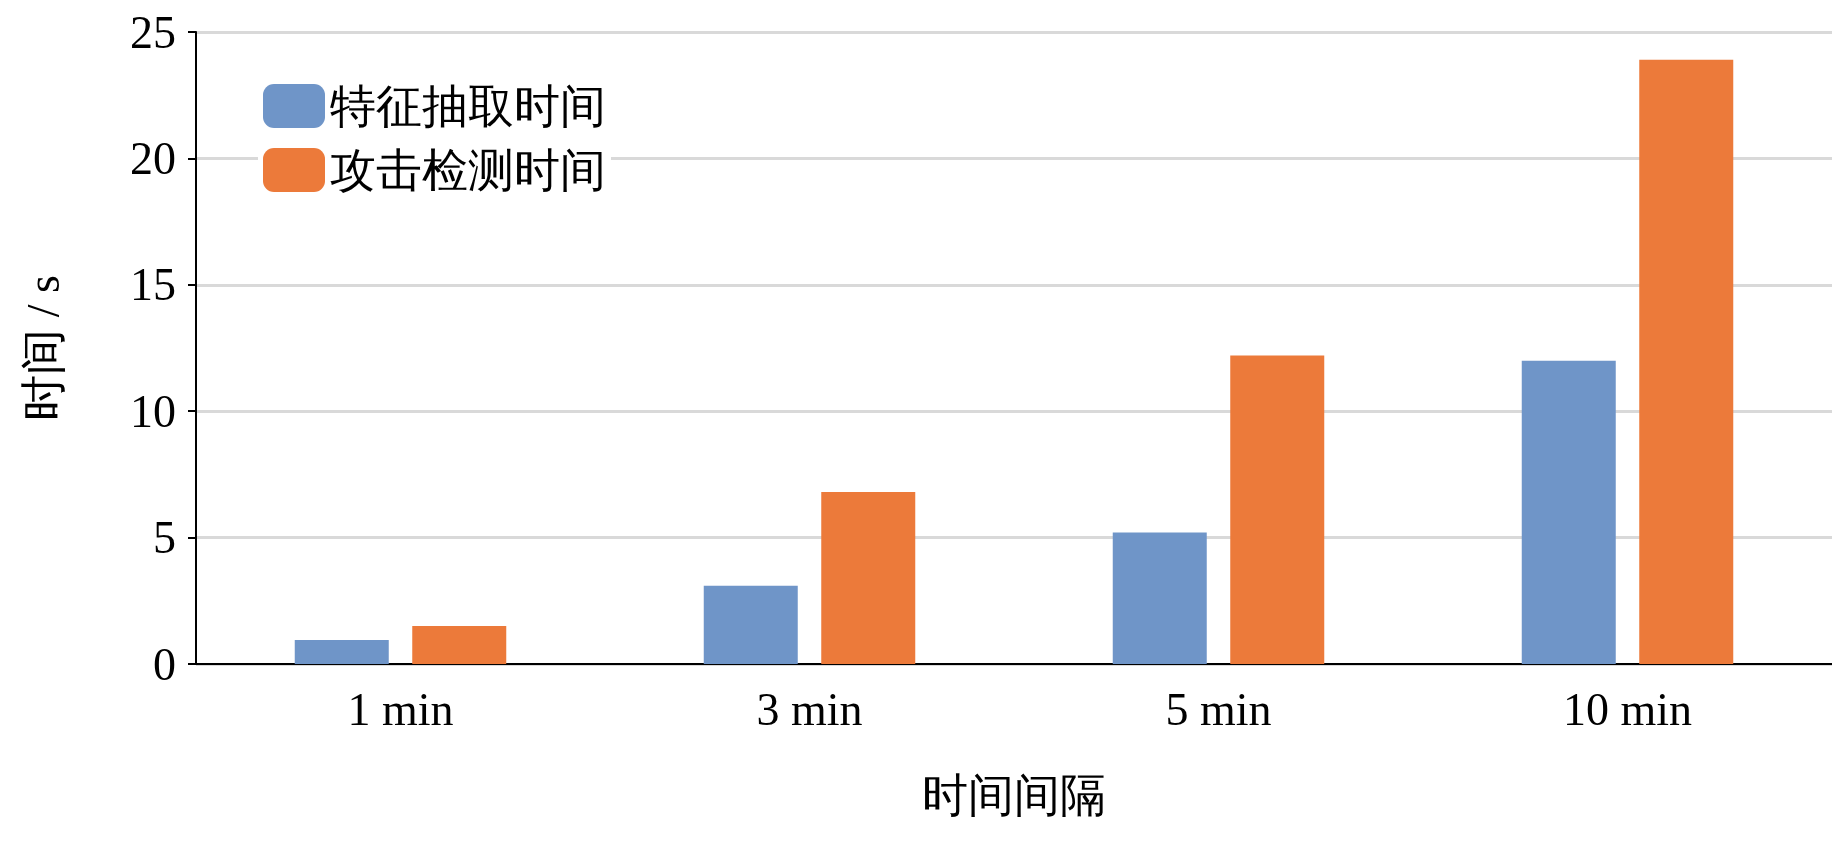 This screenshot has width=1840, height=864. What do you see at coordinates (153, 411) in the screenshot?
I see `y-tick-label: 10` at bounding box center [153, 411].